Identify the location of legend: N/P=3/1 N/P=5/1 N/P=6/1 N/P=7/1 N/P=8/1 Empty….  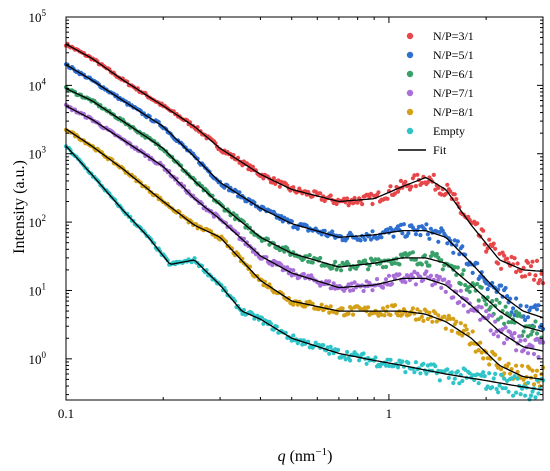
(436, 93).